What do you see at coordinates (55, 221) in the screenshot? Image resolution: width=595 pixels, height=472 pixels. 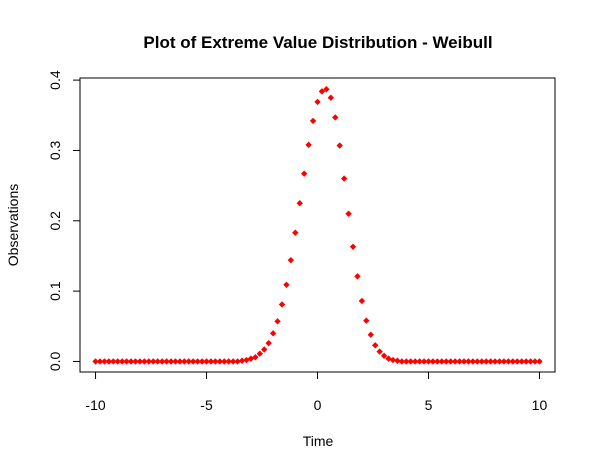 I see `y-tick-label: 0.2` at bounding box center [55, 221].